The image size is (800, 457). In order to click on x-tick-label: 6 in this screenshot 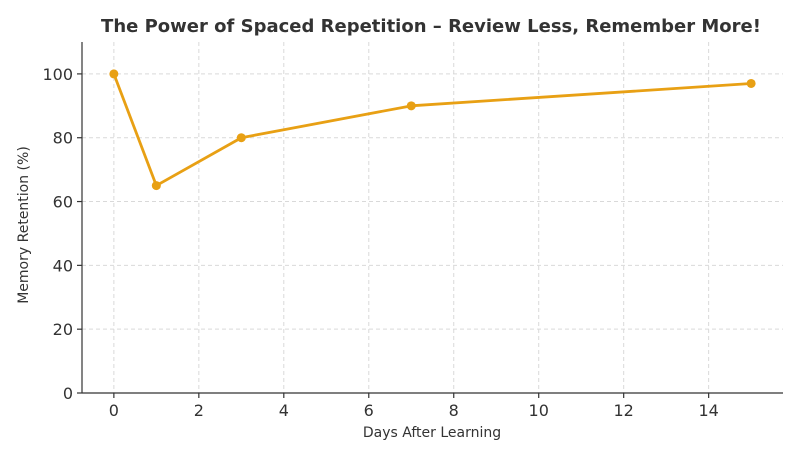, I will do `click(369, 410)`.